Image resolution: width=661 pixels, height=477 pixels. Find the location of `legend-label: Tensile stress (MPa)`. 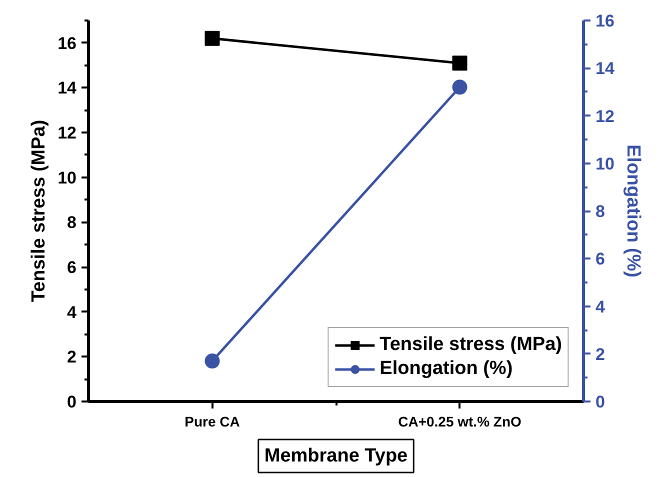

legend-label: Tensile stress (MPa) is located at coordinates (471, 345).